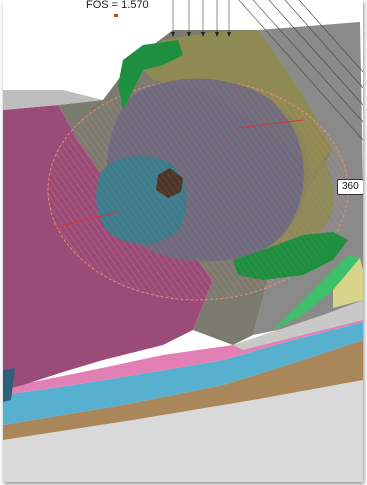 Image resolution: width=367 pixels, height=485 pixels. I want to click on upper-ledge, so click(53, 100).